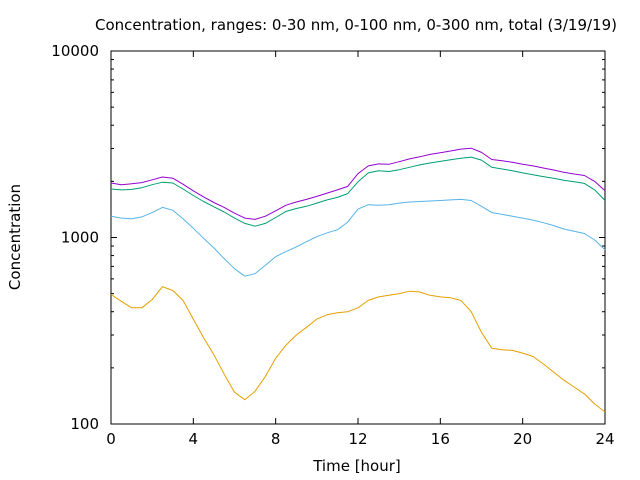 Image resolution: width=640 pixels, height=480 pixels. I want to click on x-tick-label: 24, so click(604, 439).